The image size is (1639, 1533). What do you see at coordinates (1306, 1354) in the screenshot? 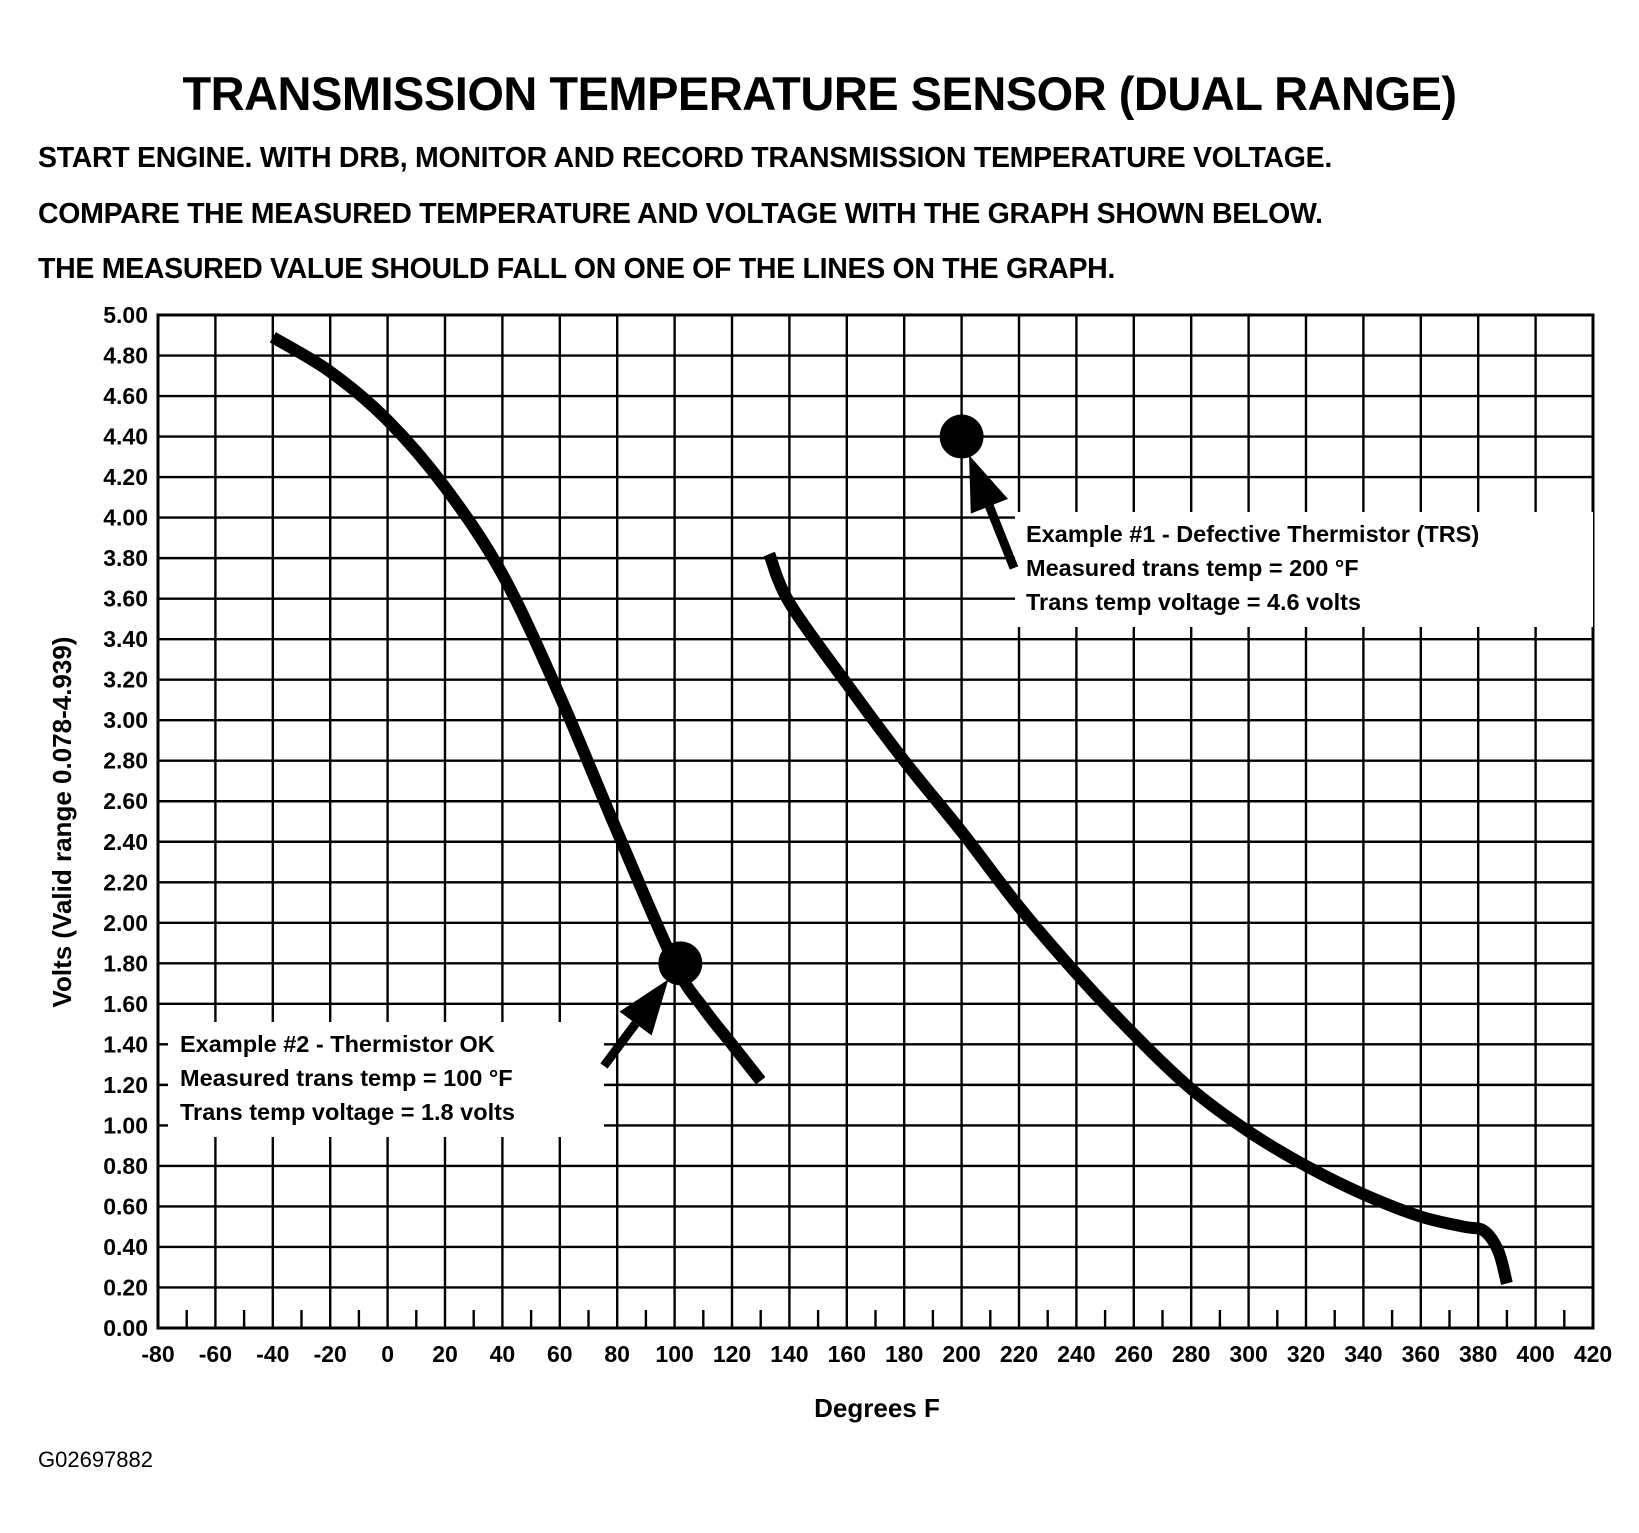
I see `x-tick-label: 320` at bounding box center [1306, 1354].